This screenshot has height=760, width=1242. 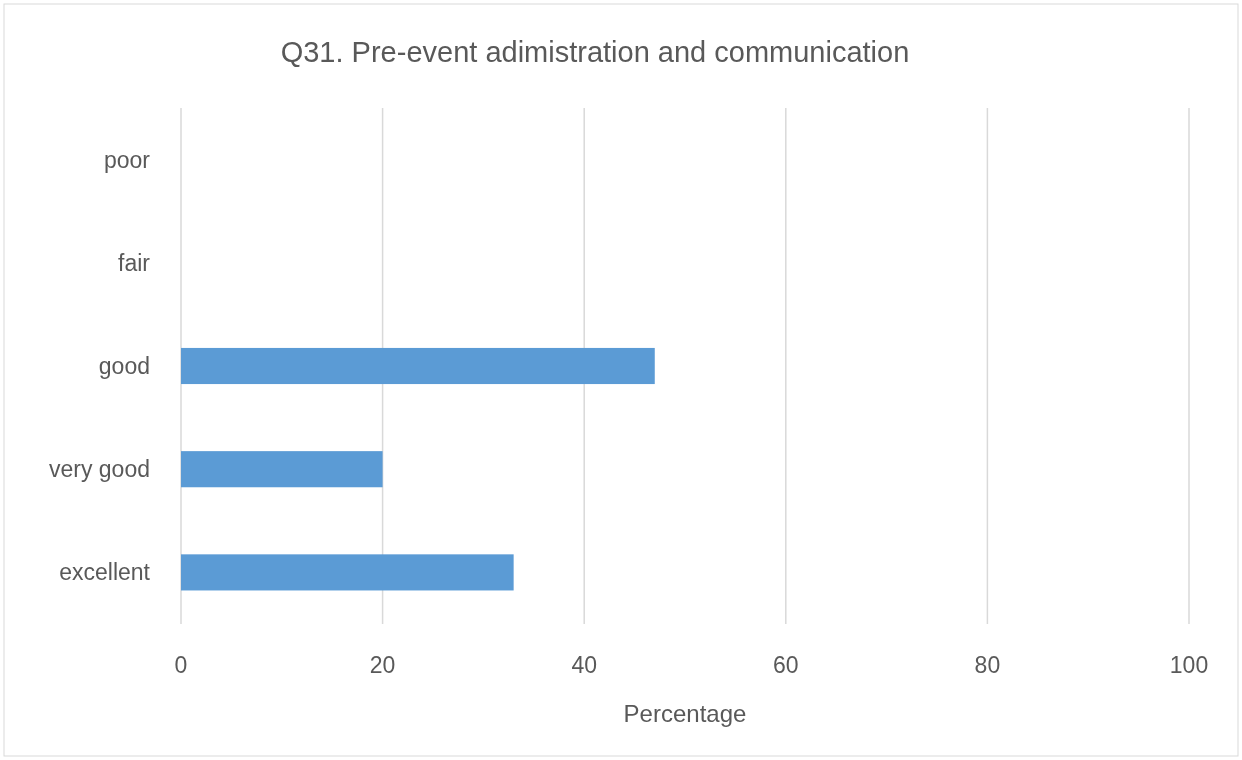 What do you see at coordinates (382, 665) in the screenshot?
I see `x-tick-label: 20` at bounding box center [382, 665].